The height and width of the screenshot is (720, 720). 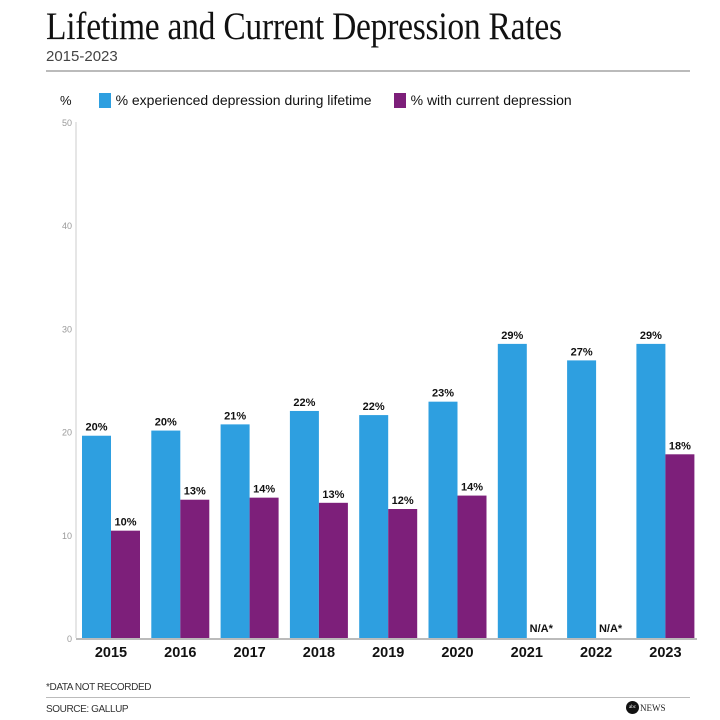 What do you see at coordinates (472, 566) in the screenshot?
I see `bar-current-2020` at bounding box center [472, 566].